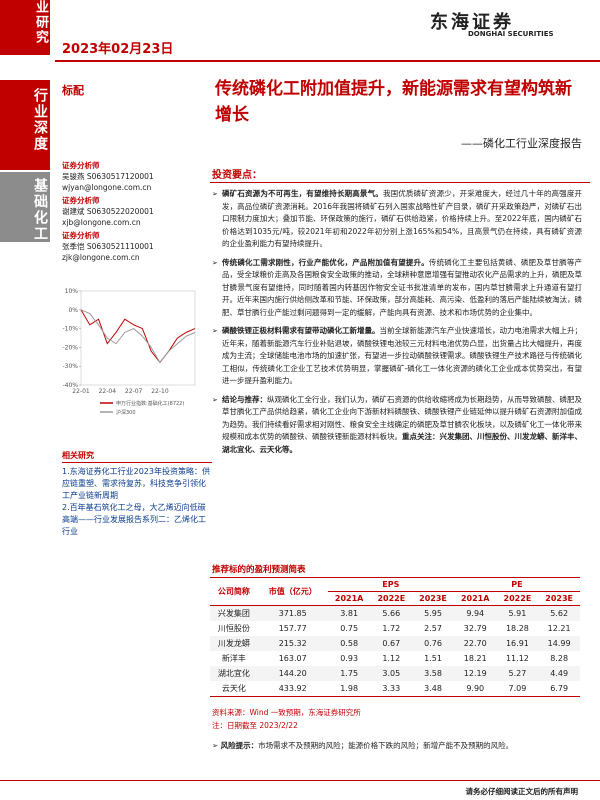  I want to click on value-cell: 1.72, so click(391, 628).